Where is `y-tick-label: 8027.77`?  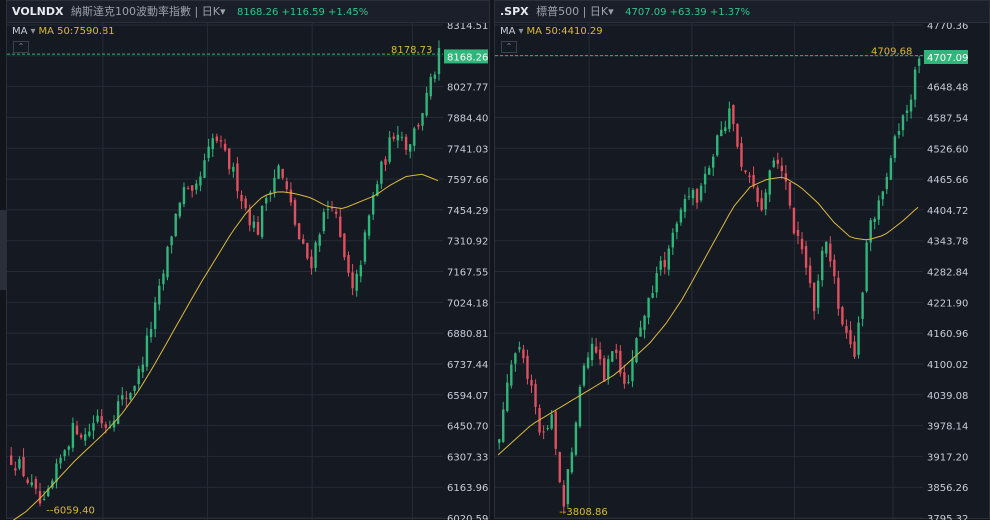 y-tick-label: 8027.77 is located at coordinates (467, 88).